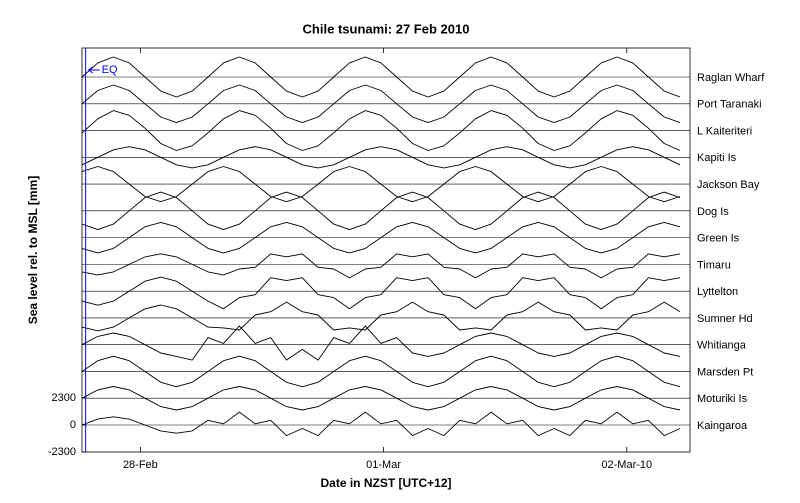 This screenshot has height=503, width=800. What do you see at coordinates (73, 425) in the screenshot?
I see `y-tick-label: 0` at bounding box center [73, 425].